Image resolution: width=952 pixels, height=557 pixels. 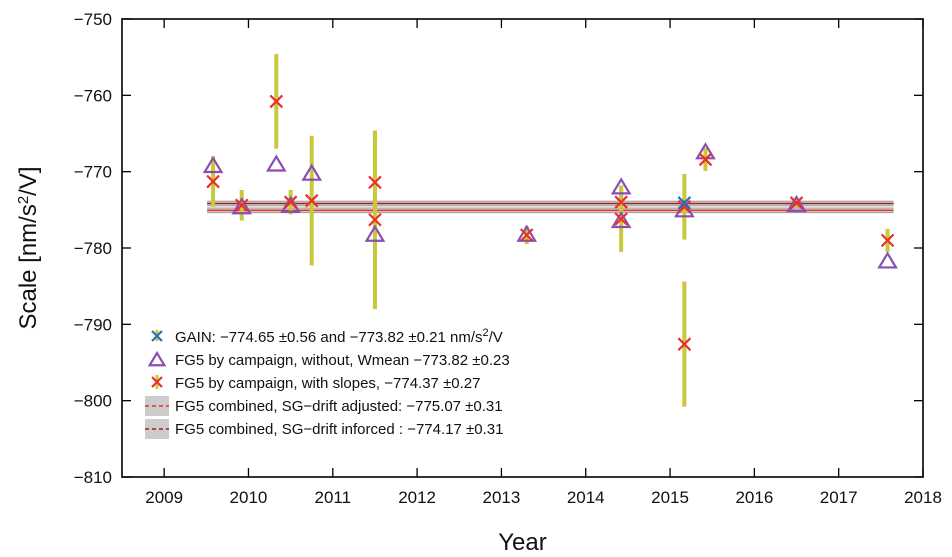 I want to click on legend-gain-symbol-stroke-b, so click(x=157, y=336).